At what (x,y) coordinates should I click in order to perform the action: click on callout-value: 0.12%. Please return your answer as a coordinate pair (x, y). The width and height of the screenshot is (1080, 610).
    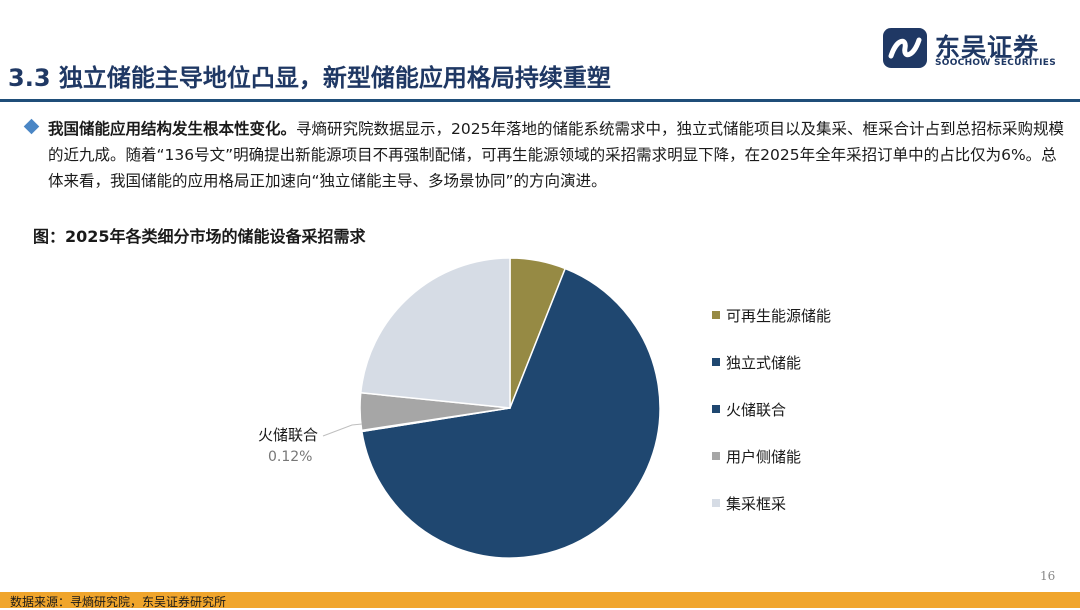
    Looking at the image, I should click on (290, 457).